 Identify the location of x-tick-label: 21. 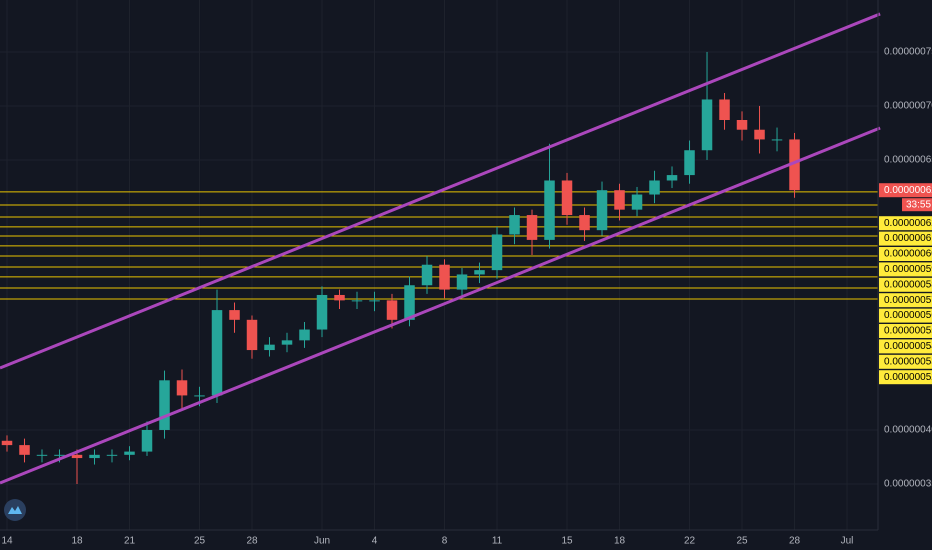
(130, 541).